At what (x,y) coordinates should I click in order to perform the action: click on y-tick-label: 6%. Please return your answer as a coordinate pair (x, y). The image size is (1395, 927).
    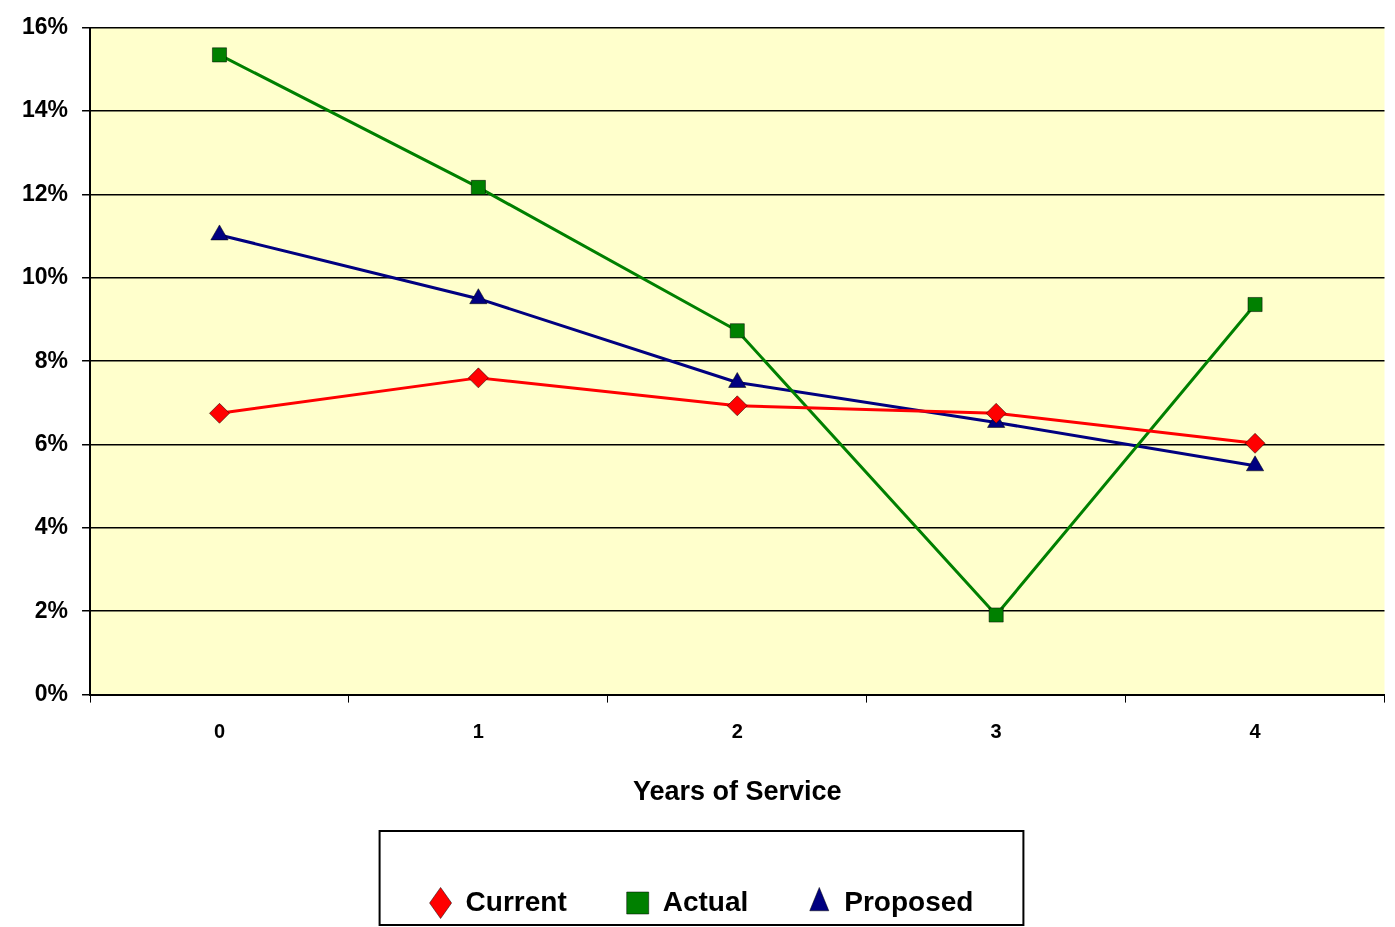
    Looking at the image, I should click on (51, 442).